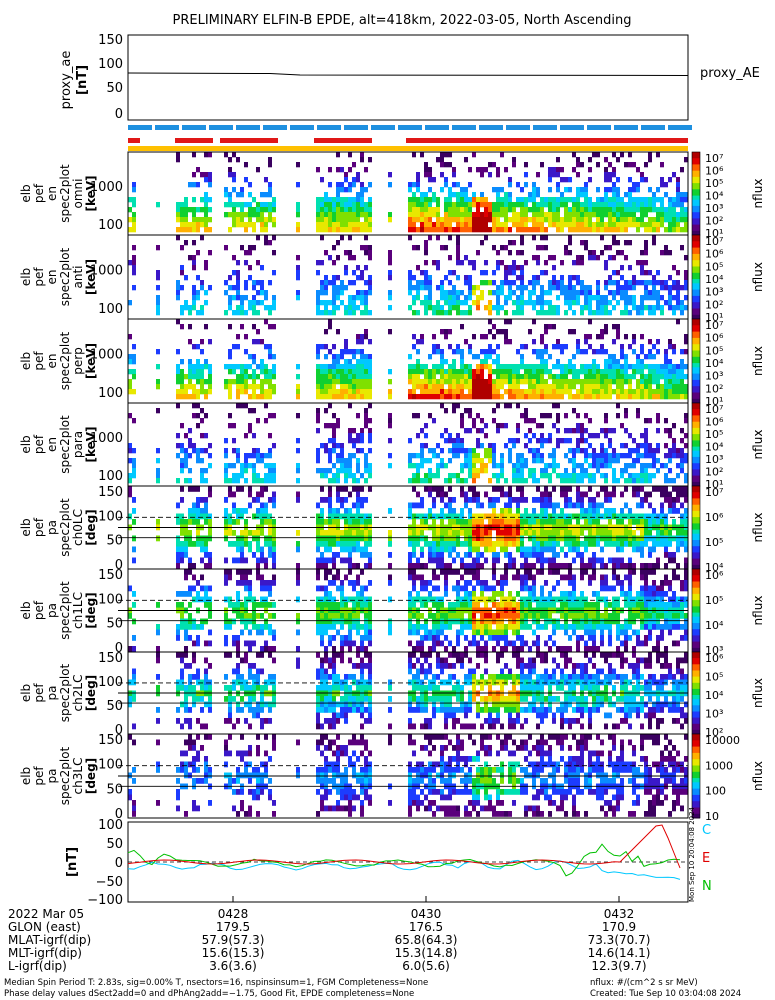 The image size is (775, 1000). I want to click on orbit-value: 65.8(64.3), so click(426, 940).